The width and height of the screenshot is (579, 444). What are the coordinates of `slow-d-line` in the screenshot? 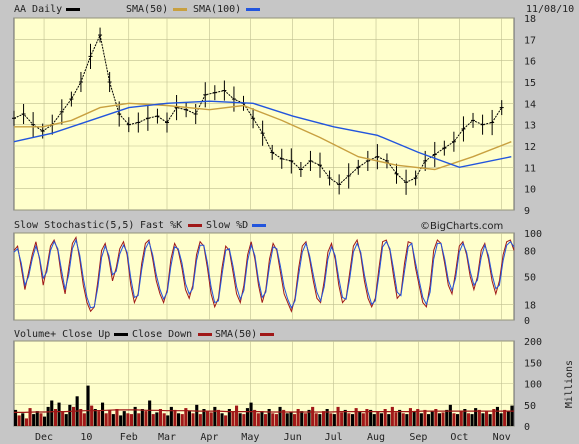 It's located at (264, 273).